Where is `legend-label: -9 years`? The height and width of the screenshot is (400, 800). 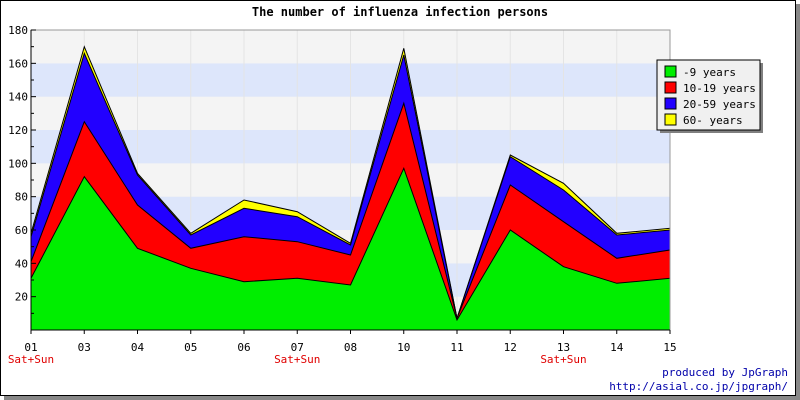 legend-label: -9 years is located at coordinates (709, 72).